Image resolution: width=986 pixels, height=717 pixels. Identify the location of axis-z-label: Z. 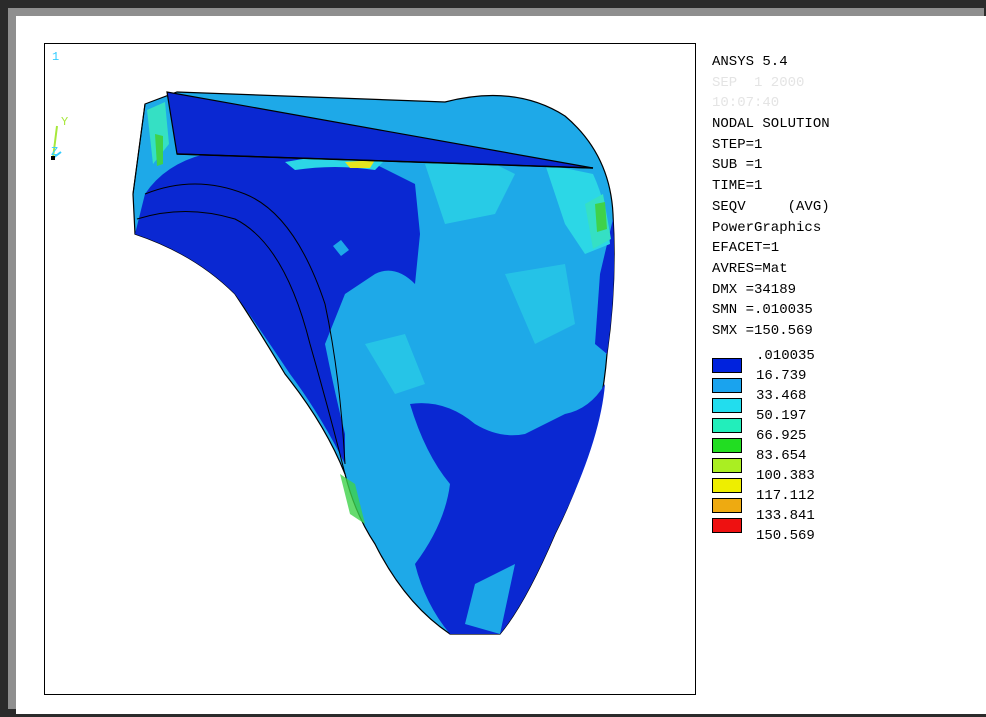
(55, 152).